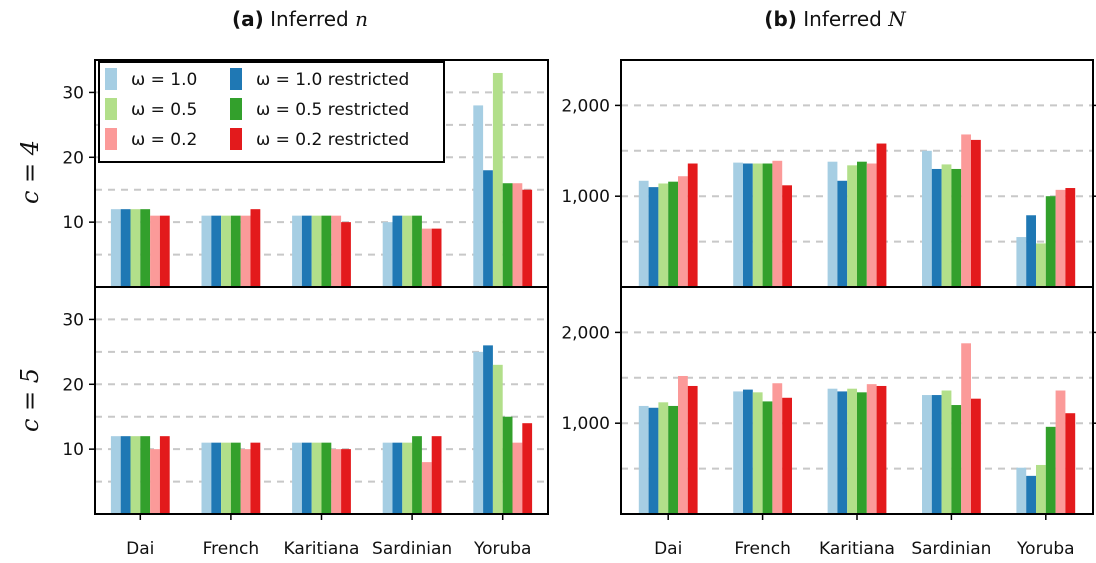 This screenshot has height=563, width=1096. I want to click on bar-b-c4-dai-s1, so click(653, 237).